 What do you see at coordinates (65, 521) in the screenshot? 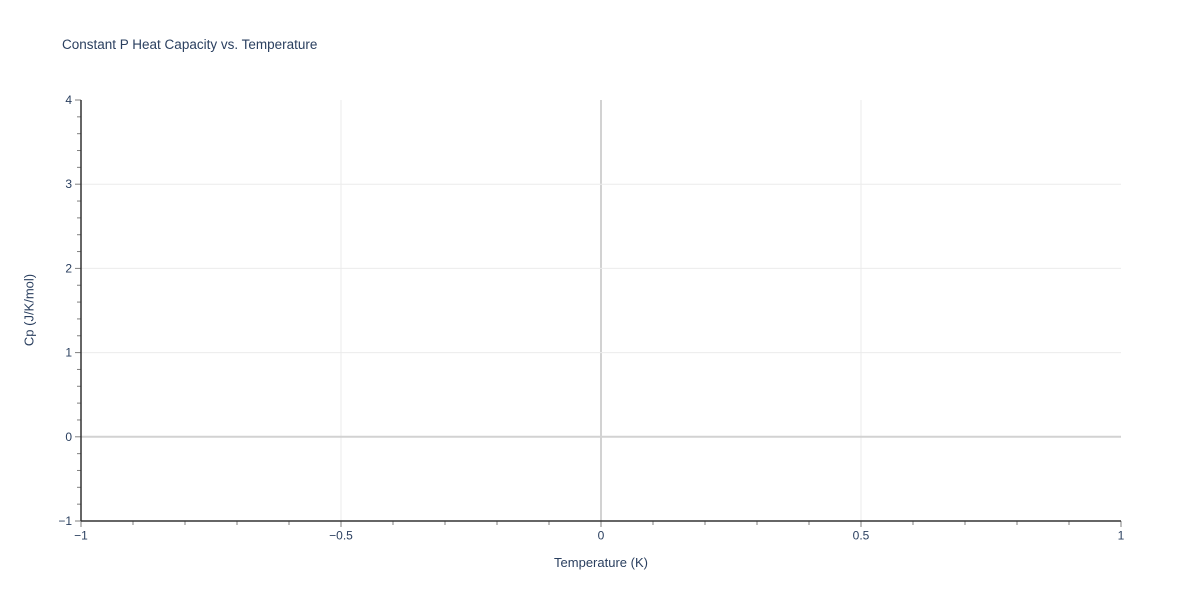
I see `y-tick-label: −1` at bounding box center [65, 521].